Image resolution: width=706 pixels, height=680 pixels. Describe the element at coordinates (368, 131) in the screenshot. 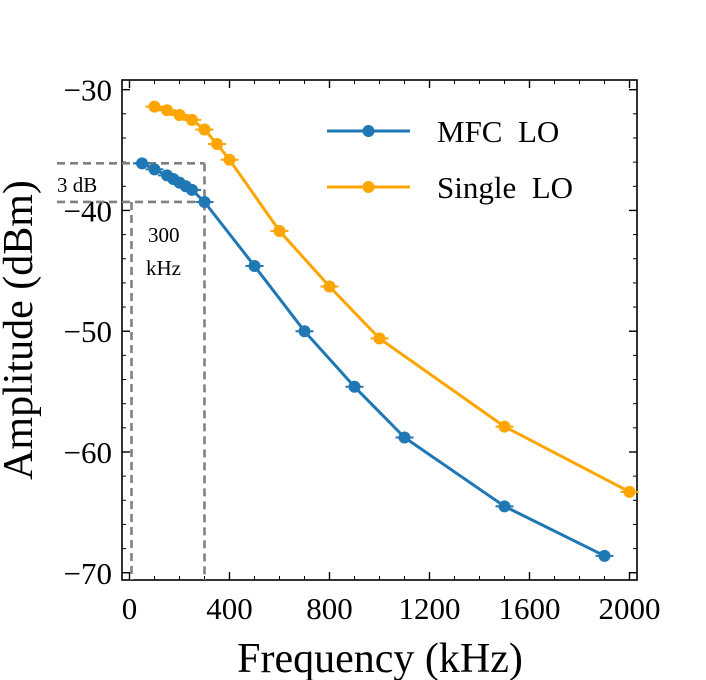

I see `legend-marker-mfc` at that location.